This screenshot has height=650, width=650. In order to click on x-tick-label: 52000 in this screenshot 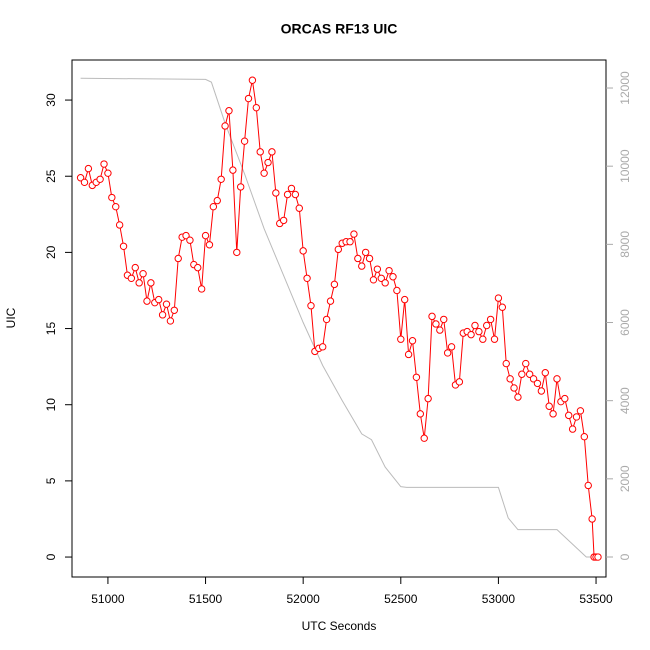, I will do `click(303, 599)`.